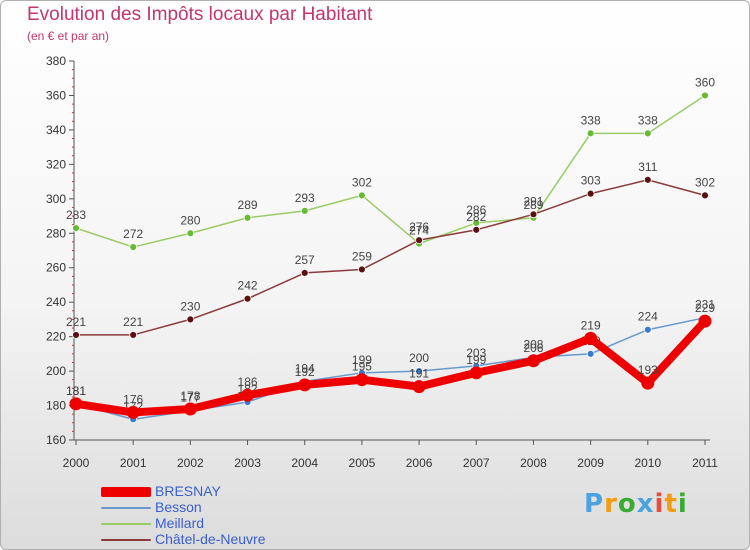 The width and height of the screenshot is (750, 550). What do you see at coordinates (476, 463) in the screenshot?
I see `x-tick-label: 2007` at bounding box center [476, 463].